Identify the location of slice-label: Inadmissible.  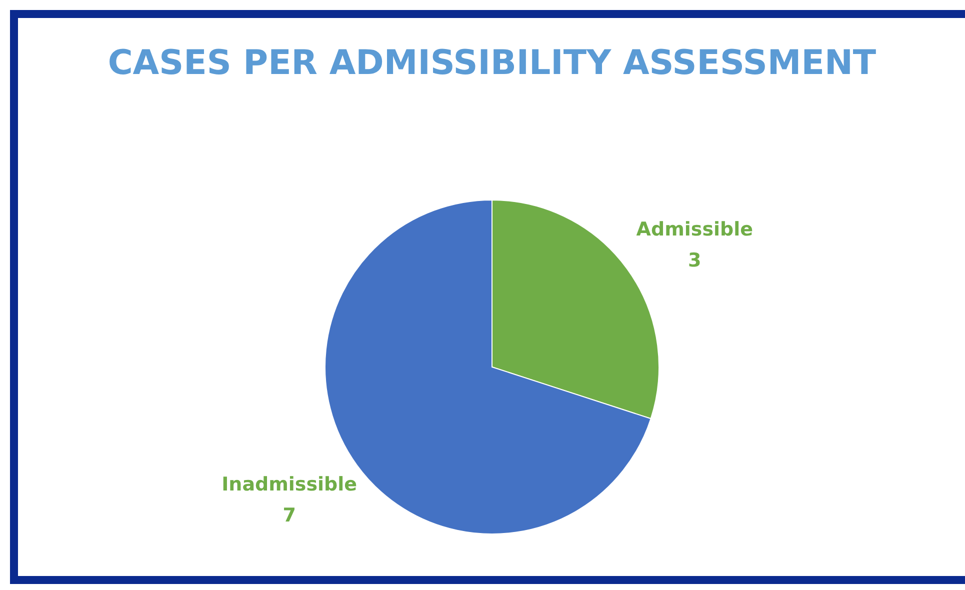
(290, 485).